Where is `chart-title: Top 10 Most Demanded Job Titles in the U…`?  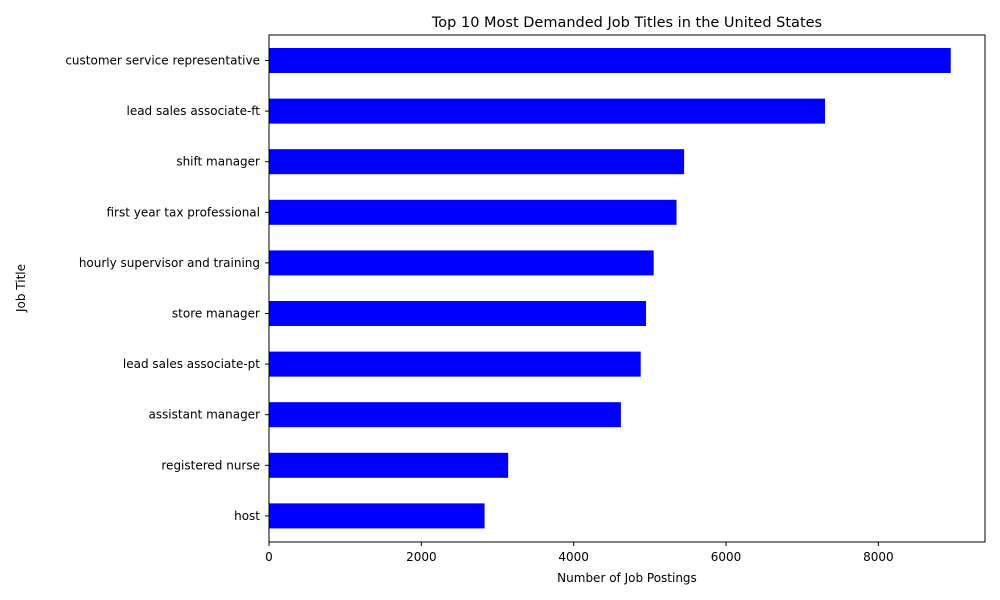
chart-title: Top 10 Most Demanded Job Titles in the U… is located at coordinates (626, 23).